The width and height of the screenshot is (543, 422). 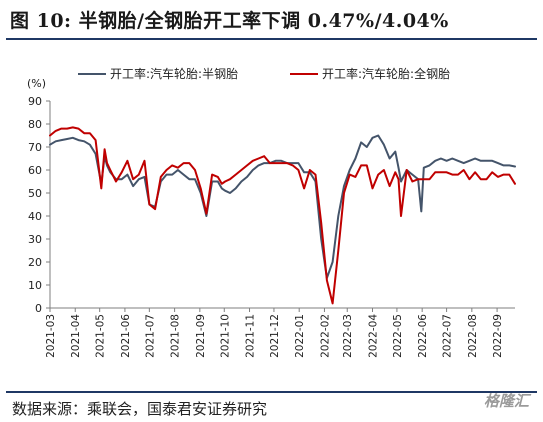 What do you see at coordinates (386, 73) in the screenshot?
I see `legend-label: 开工率:汽车轮胎:全钢胎` at bounding box center [386, 73].